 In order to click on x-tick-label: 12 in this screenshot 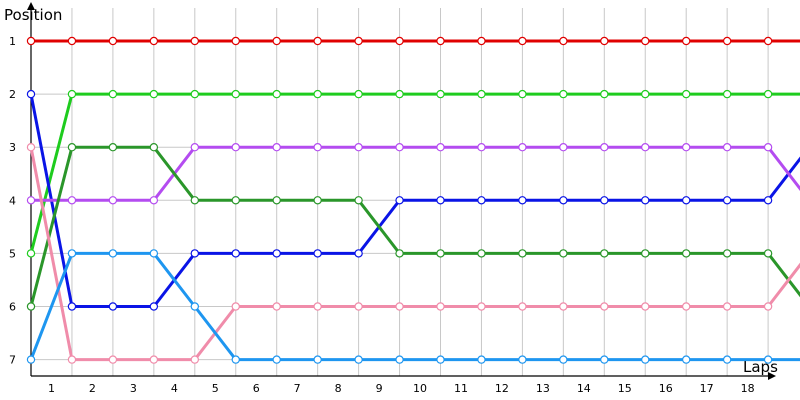, I will do `click(502, 388)`.